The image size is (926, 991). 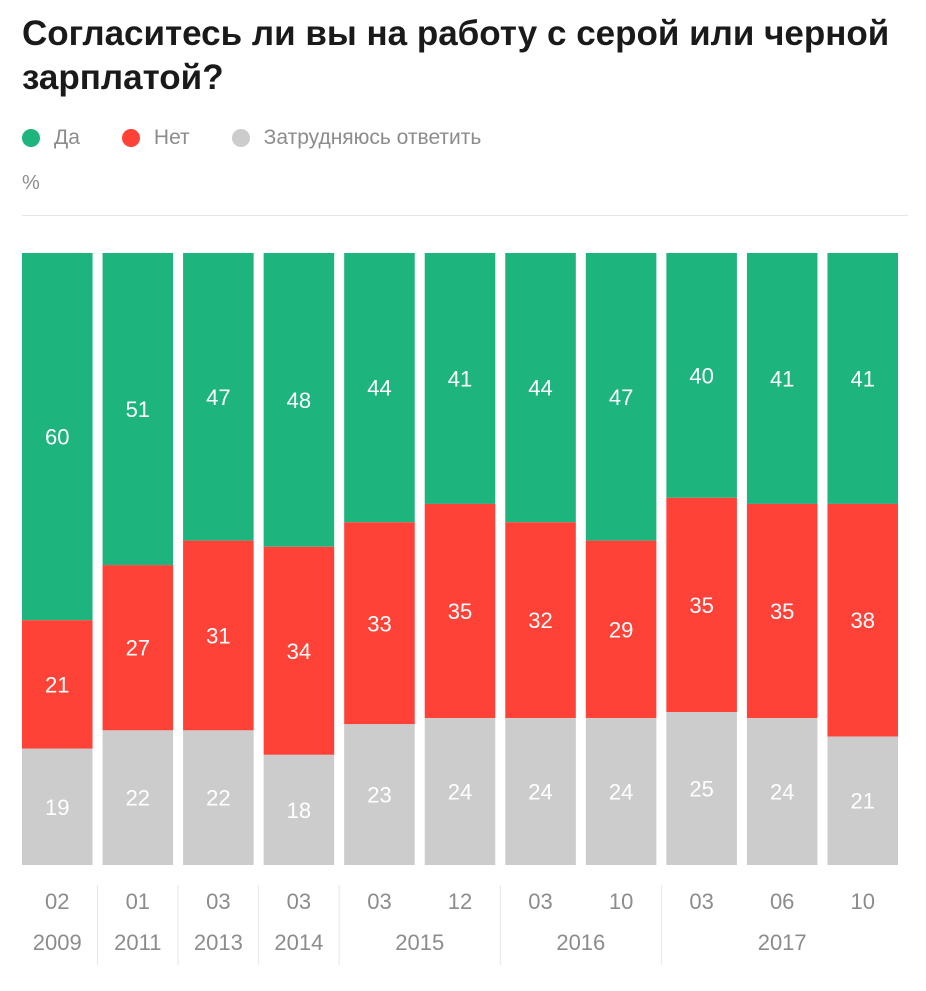 I want to click on legend-swatch-undecided, so click(x=240, y=138).